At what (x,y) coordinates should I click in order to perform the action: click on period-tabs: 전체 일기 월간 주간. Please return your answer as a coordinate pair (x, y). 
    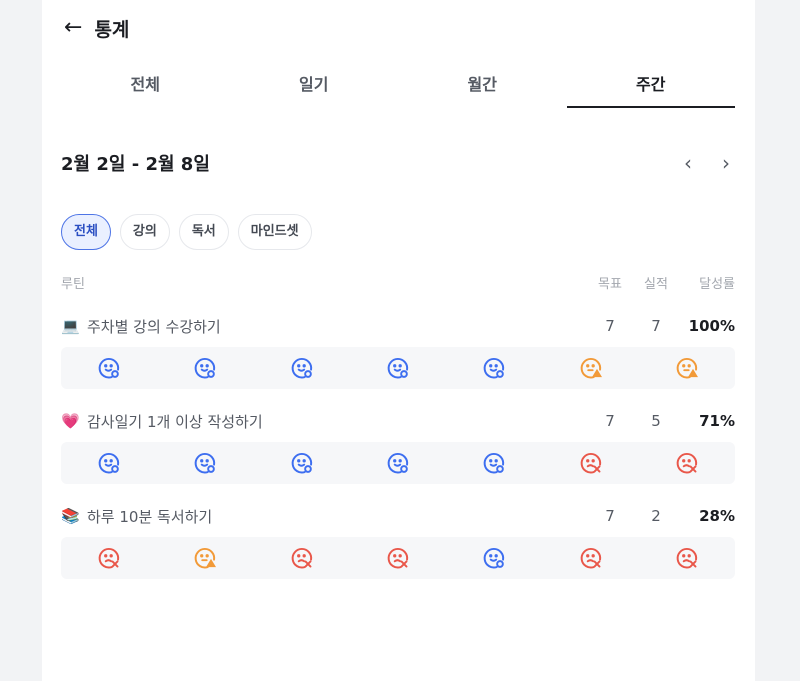
    Looking at the image, I should click on (398, 87).